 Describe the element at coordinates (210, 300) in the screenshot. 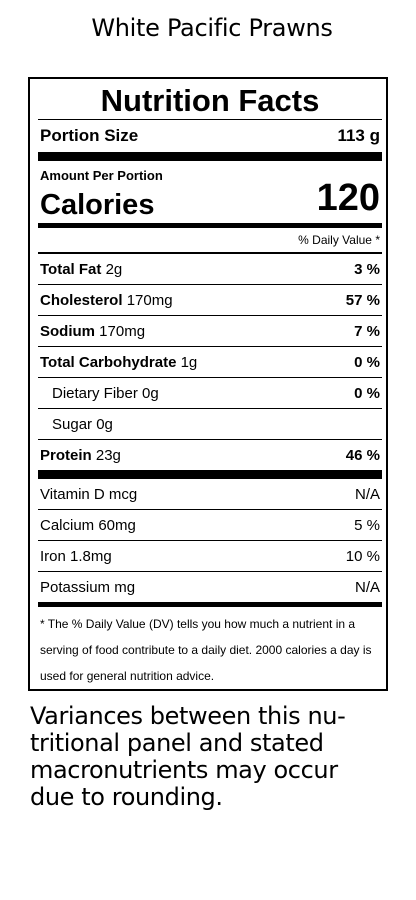

I see `nutrient-row-cholesterol: Cholesterol 170mg 57 %` at that location.